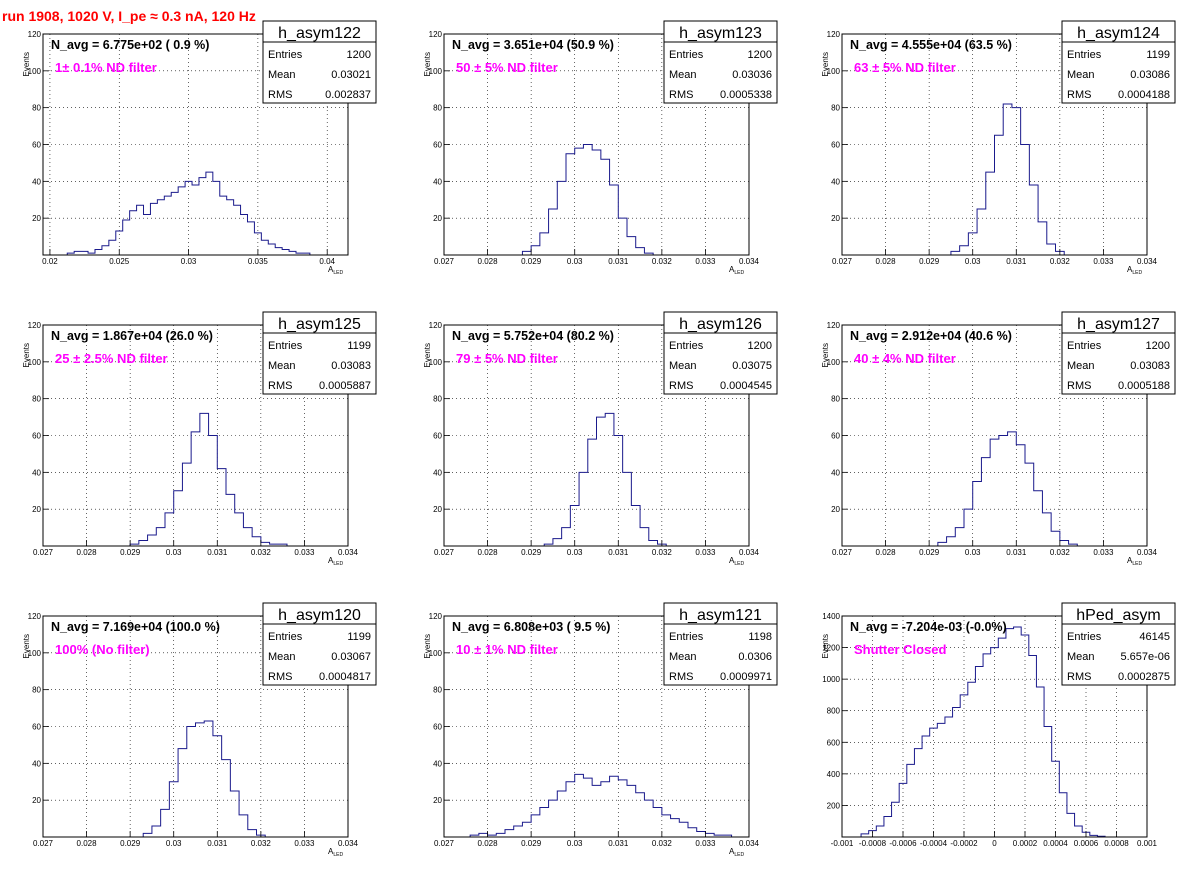 The height and width of the screenshot is (872, 1196). Describe the element at coordinates (507, 649) in the screenshot. I see `filter-label: 10 ± 1% ND filter` at that location.